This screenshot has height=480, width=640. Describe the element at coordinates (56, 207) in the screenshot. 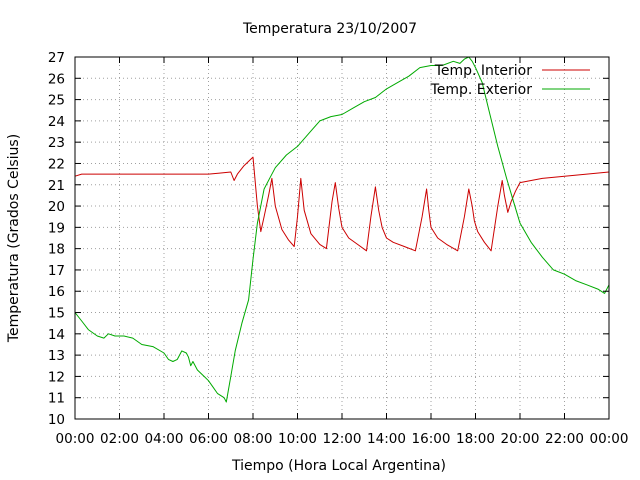

I see `y-tick-label: 20` at that location.